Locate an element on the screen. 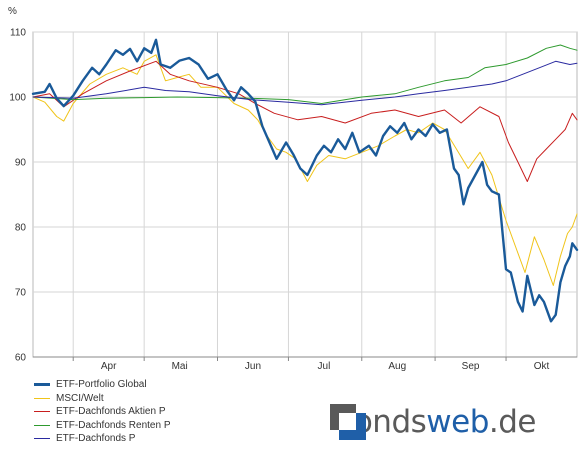  x-tick-label: Sep is located at coordinates (471, 366).